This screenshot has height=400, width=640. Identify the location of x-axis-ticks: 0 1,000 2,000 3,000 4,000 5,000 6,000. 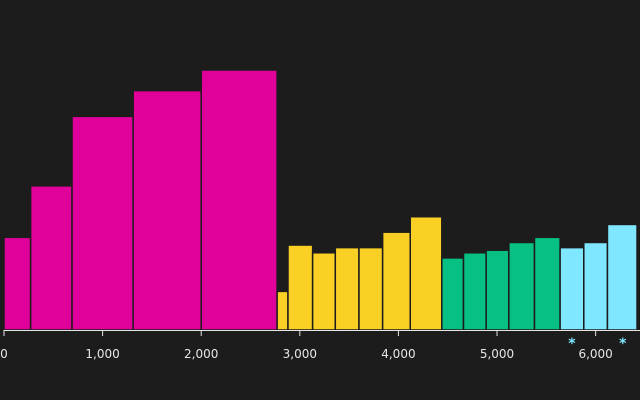
(306, 345).